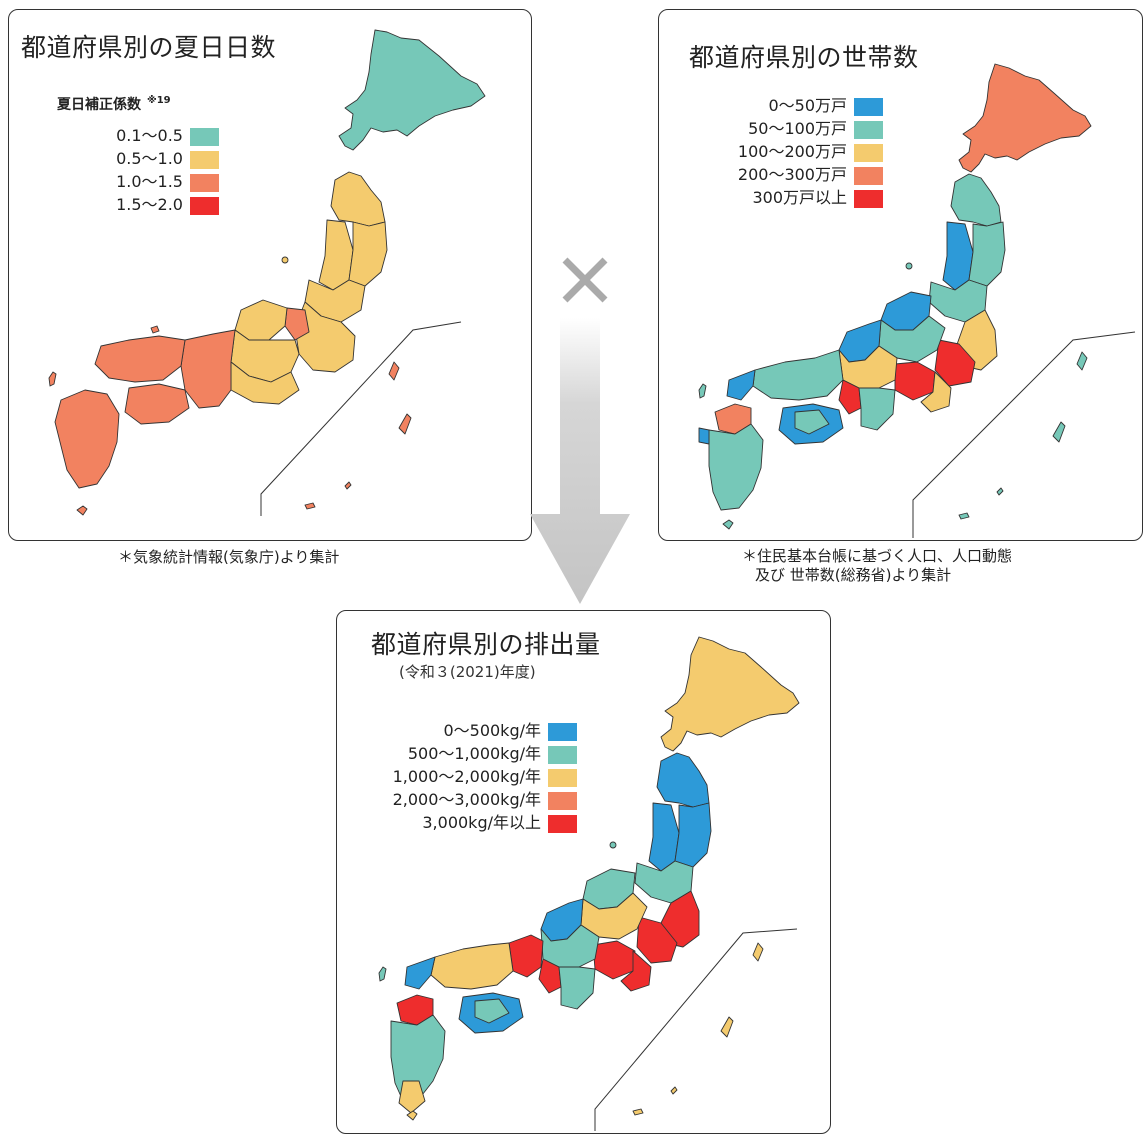  What do you see at coordinates (704, 436) in the screenshot?
I see `region-nagasaki` at bounding box center [704, 436].